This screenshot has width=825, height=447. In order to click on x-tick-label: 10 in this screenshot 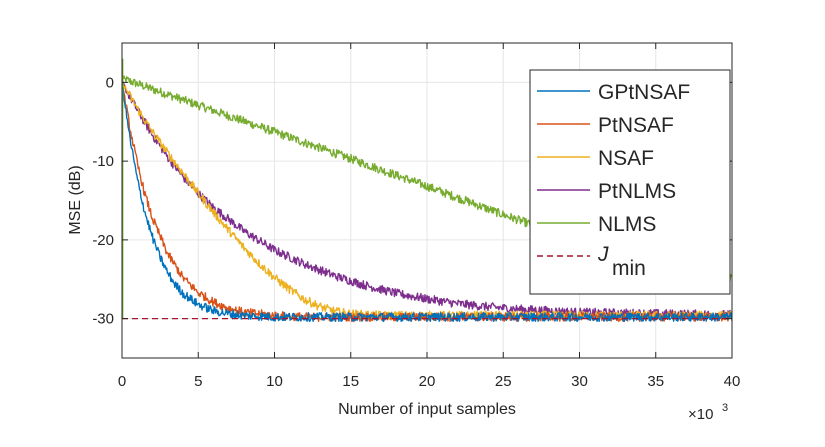, I will do `click(274, 381)`.